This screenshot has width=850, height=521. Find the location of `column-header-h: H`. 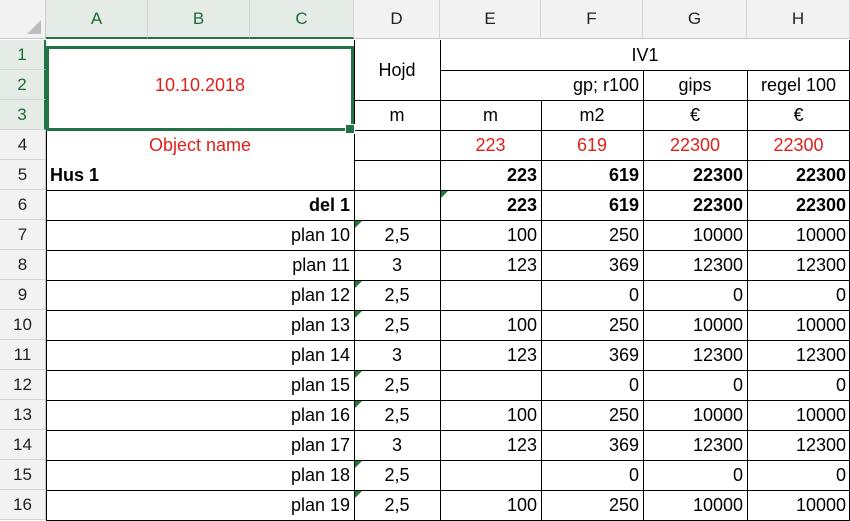

column-header-h: H is located at coordinates (798, 19).